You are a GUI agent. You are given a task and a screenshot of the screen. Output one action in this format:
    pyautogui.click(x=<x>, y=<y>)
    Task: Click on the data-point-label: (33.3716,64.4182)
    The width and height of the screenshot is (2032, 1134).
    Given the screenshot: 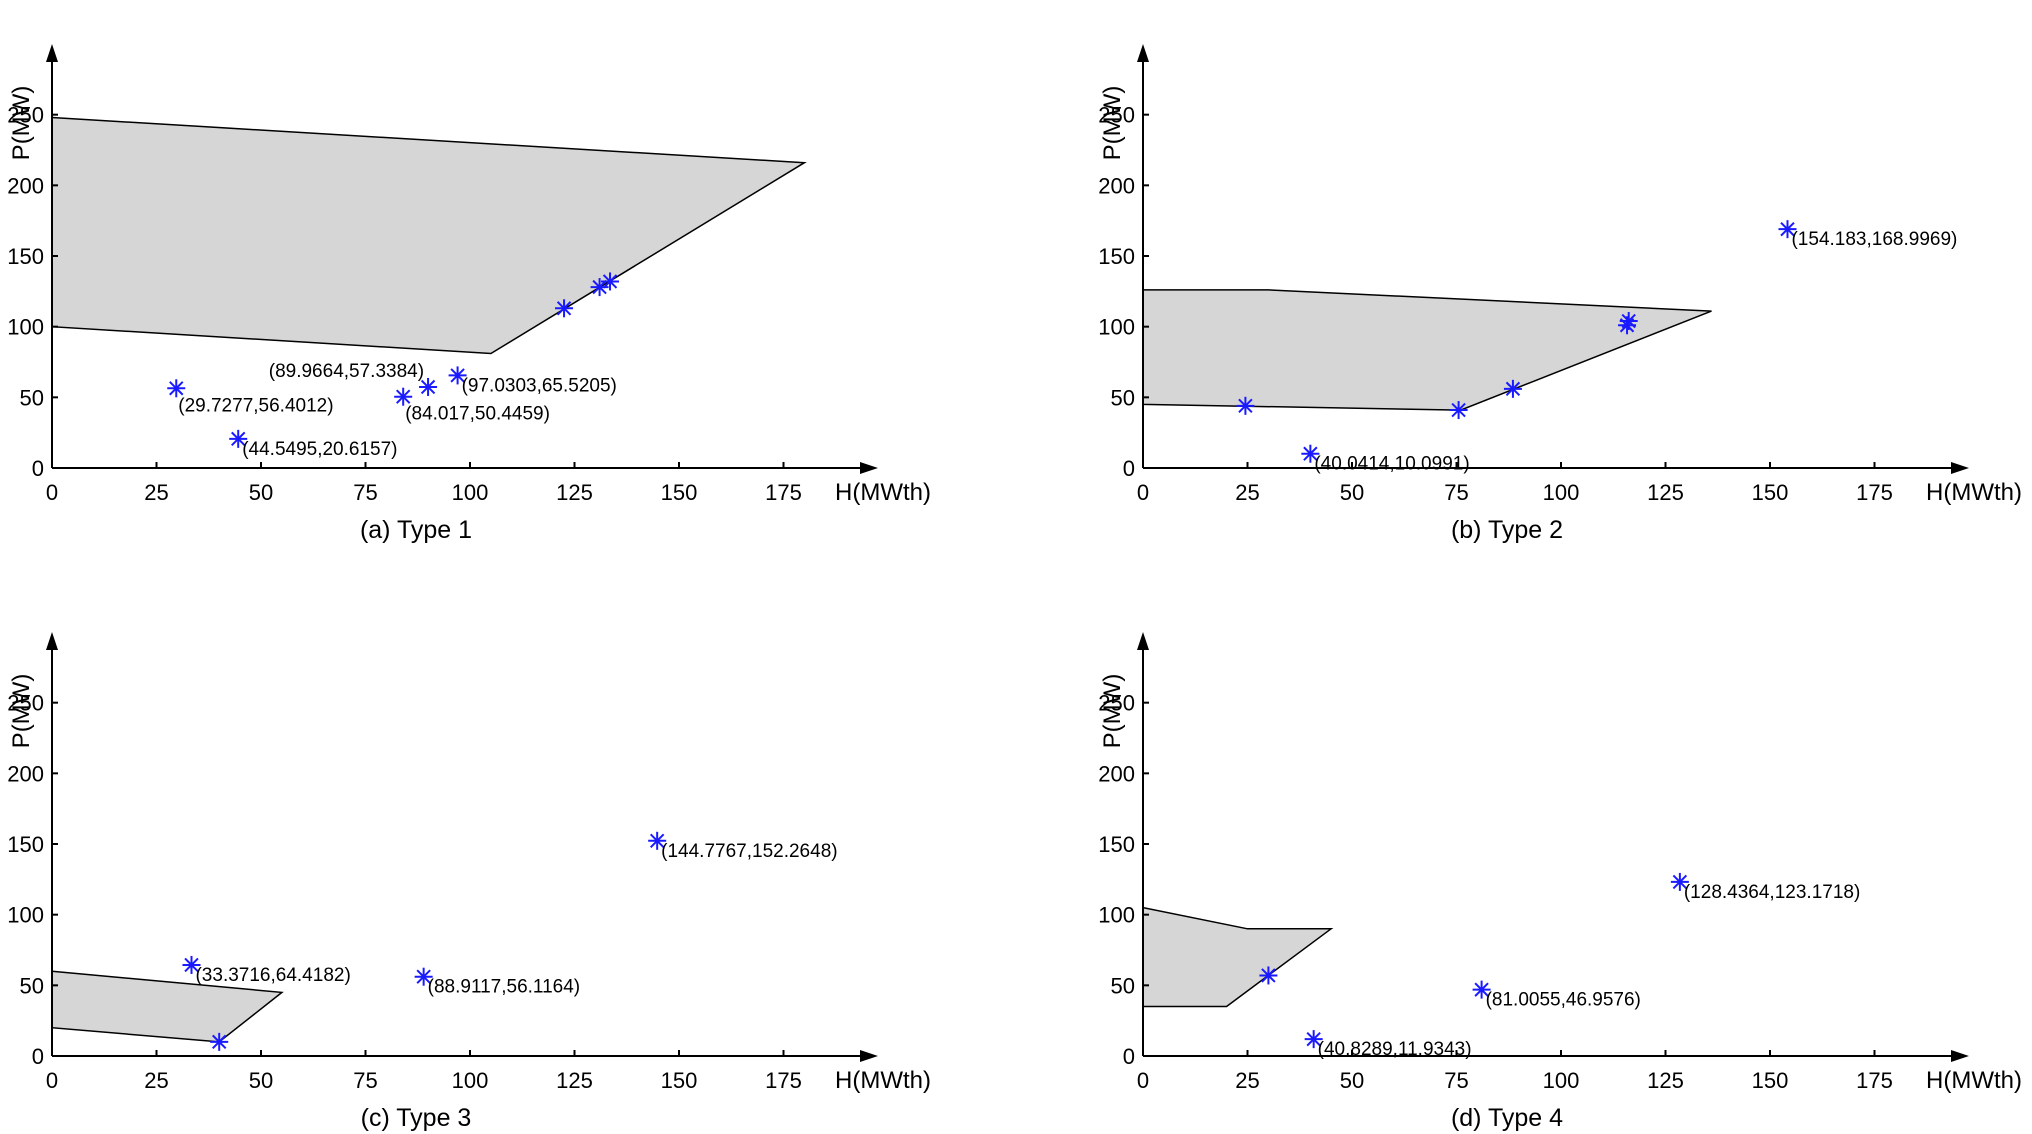 What is the action you would take?
    pyautogui.click(x=272, y=975)
    